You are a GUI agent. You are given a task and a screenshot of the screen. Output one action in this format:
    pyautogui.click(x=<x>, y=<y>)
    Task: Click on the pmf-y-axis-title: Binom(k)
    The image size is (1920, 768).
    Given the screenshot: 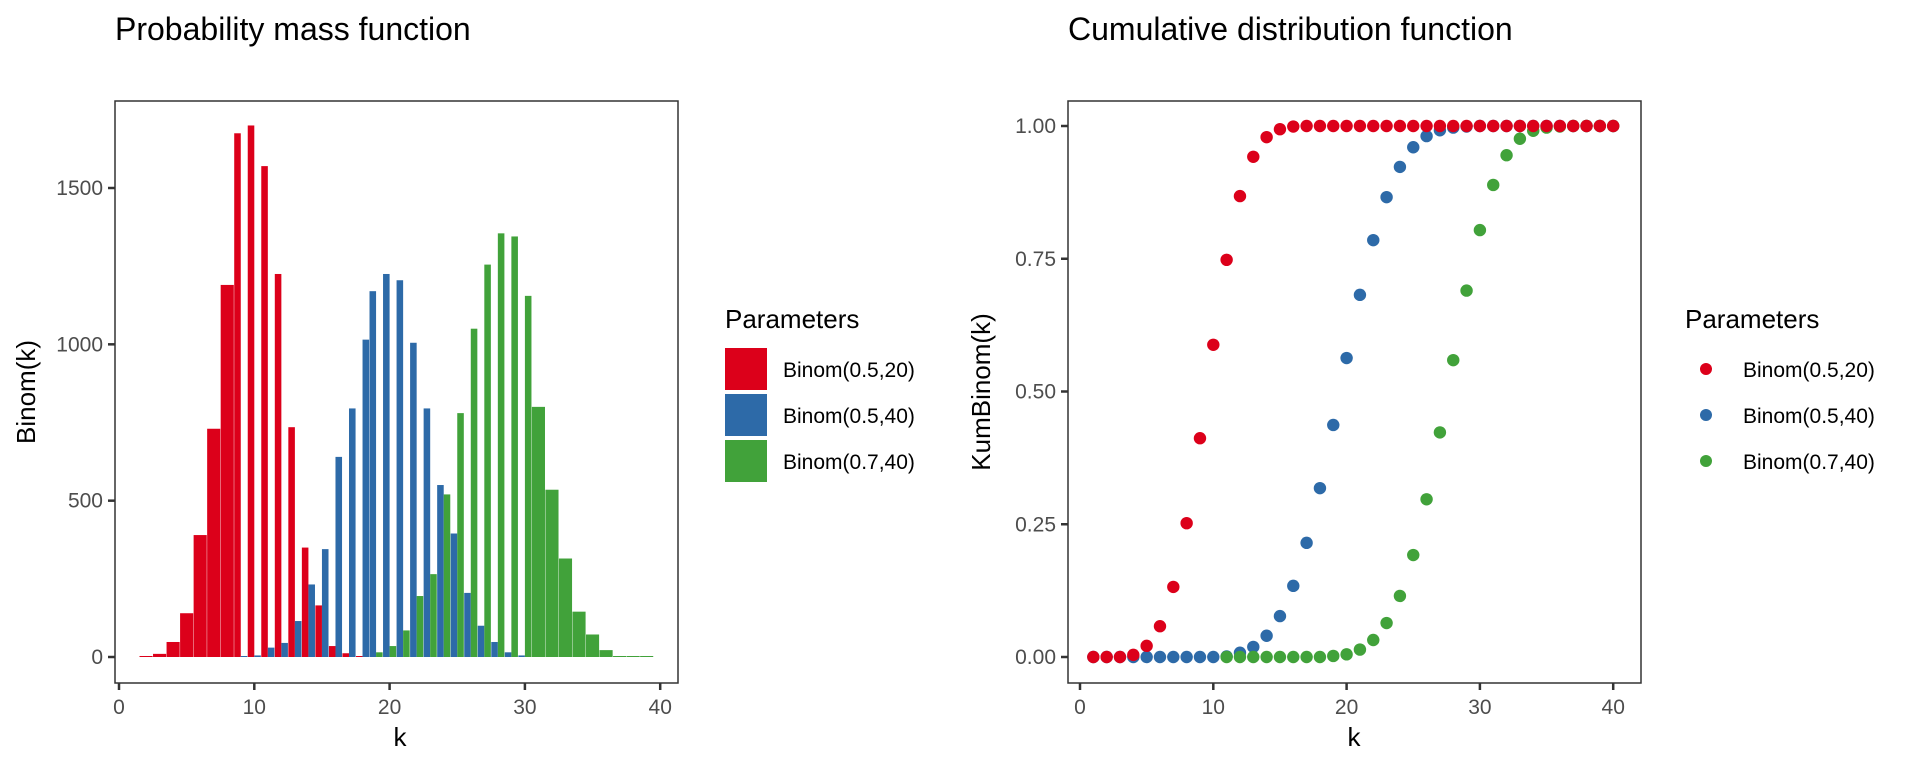 What is the action you would take?
    pyautogui.click(x=26, y=392)
    